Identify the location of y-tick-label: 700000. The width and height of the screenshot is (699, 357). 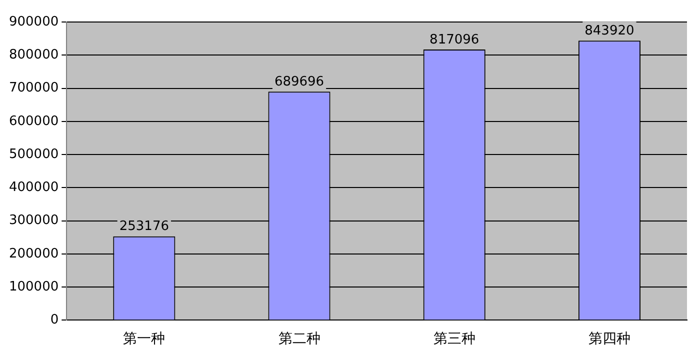
(33, 88).